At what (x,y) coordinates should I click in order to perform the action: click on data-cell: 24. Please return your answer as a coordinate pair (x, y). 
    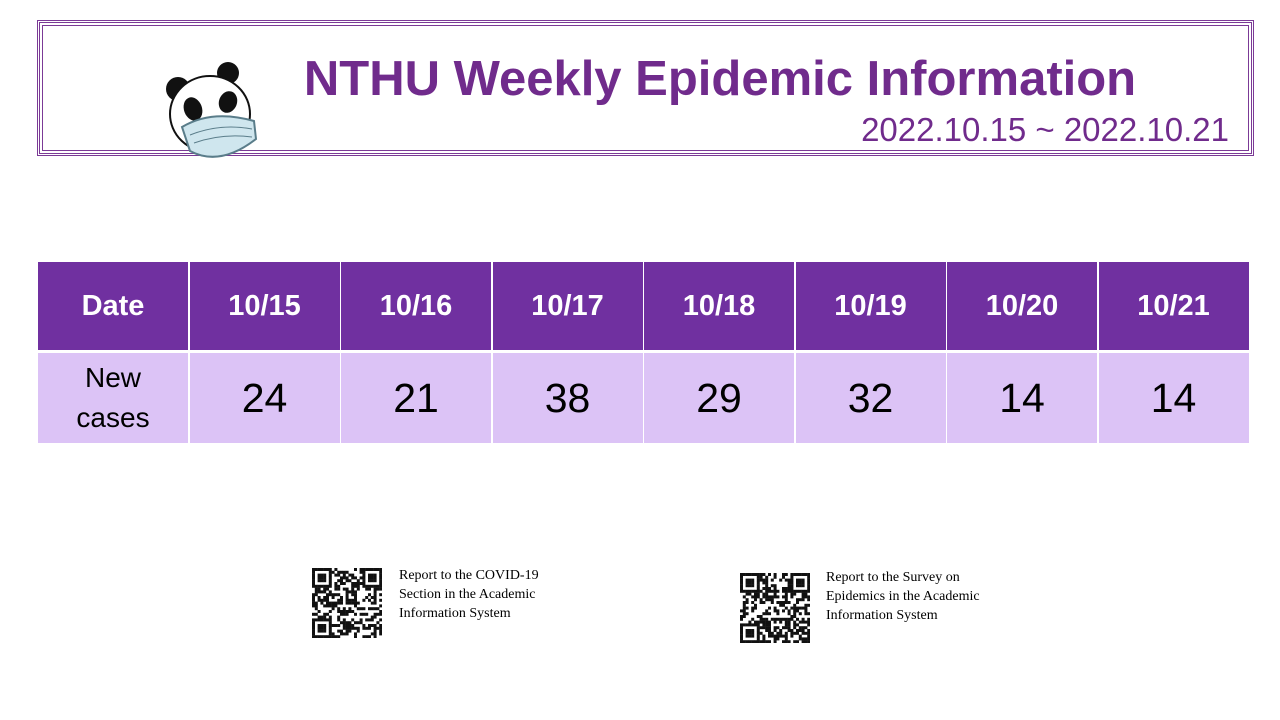
    Looking at the image, I should click on (264, 398).